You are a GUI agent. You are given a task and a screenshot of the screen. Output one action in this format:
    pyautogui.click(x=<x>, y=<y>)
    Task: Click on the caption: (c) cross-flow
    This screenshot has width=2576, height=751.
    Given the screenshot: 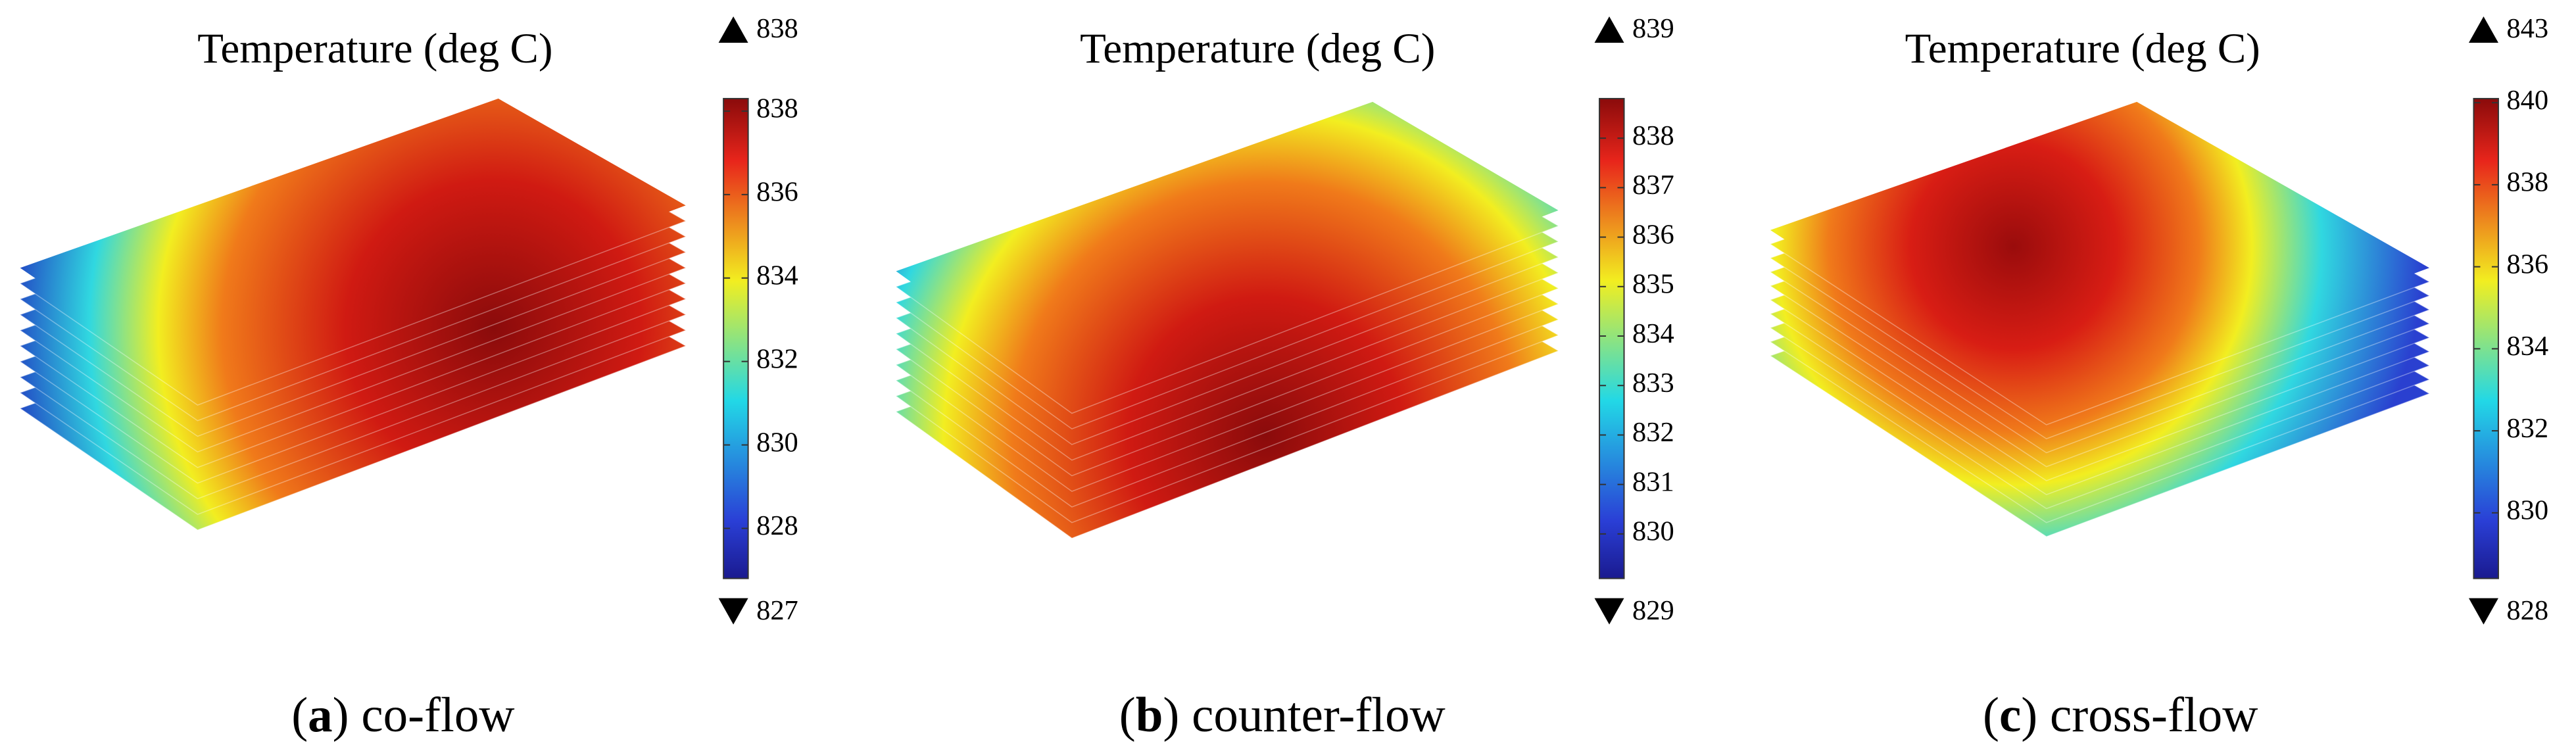 What is the action you would take?
    pyautogui.click(x=2120, y=715)
    